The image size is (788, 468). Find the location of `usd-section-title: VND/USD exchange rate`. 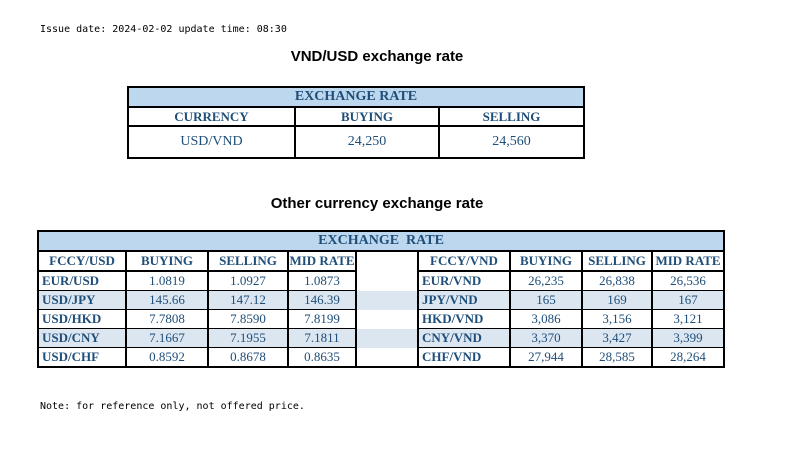

usd-section-title: VND/USD exchange rate is located at coordinates (377, 56).